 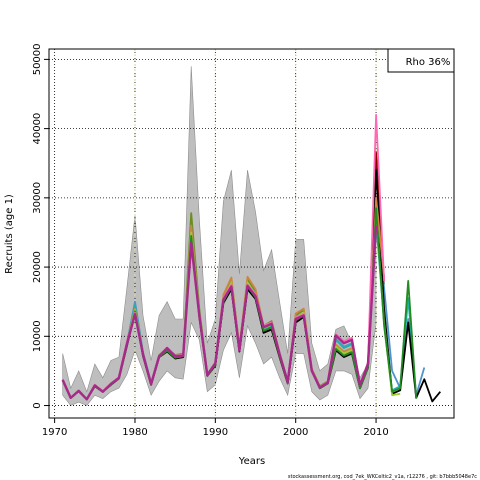 I want to click on y-axis-label: Recruits (age 1), so click(x=9, y=234).